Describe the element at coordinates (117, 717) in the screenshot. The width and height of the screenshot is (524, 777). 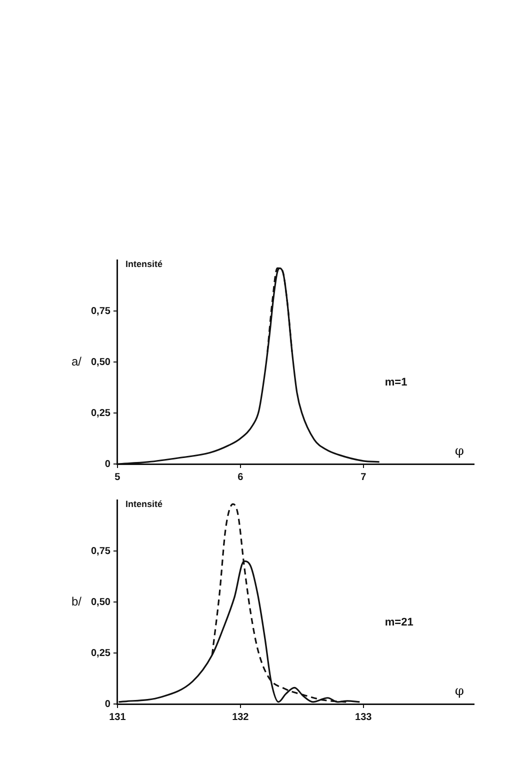
I see `x-tick-label: 131` at that location.